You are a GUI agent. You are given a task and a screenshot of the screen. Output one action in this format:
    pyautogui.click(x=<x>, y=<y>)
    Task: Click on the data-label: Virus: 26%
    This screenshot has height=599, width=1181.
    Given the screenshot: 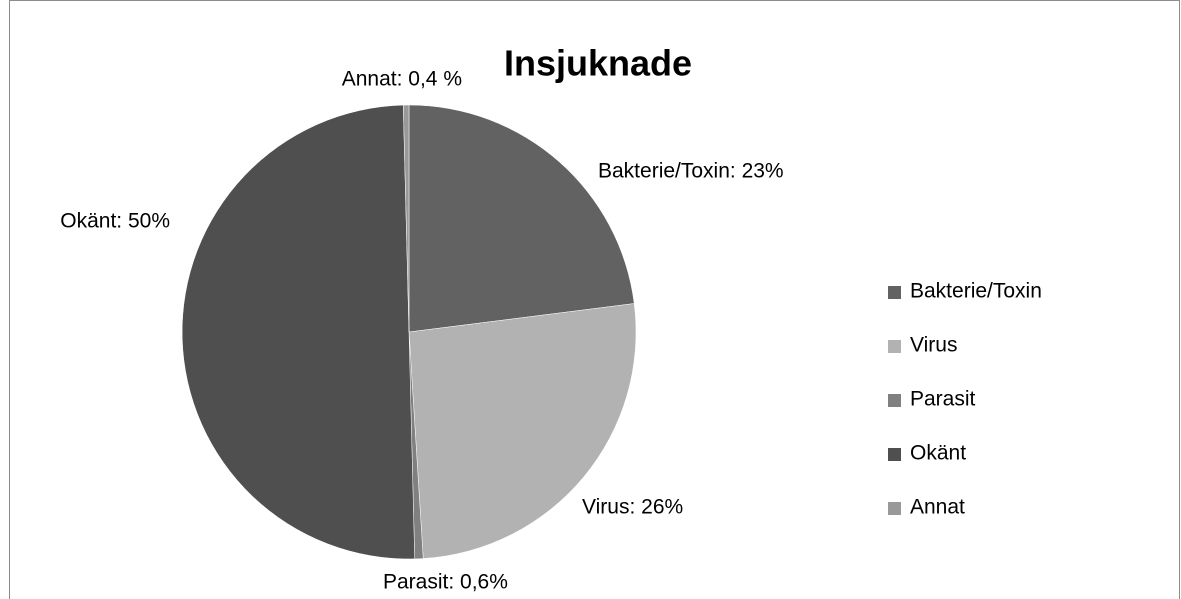 What is the action you would take?
    pyautogui.click(x=632, y=507)
    